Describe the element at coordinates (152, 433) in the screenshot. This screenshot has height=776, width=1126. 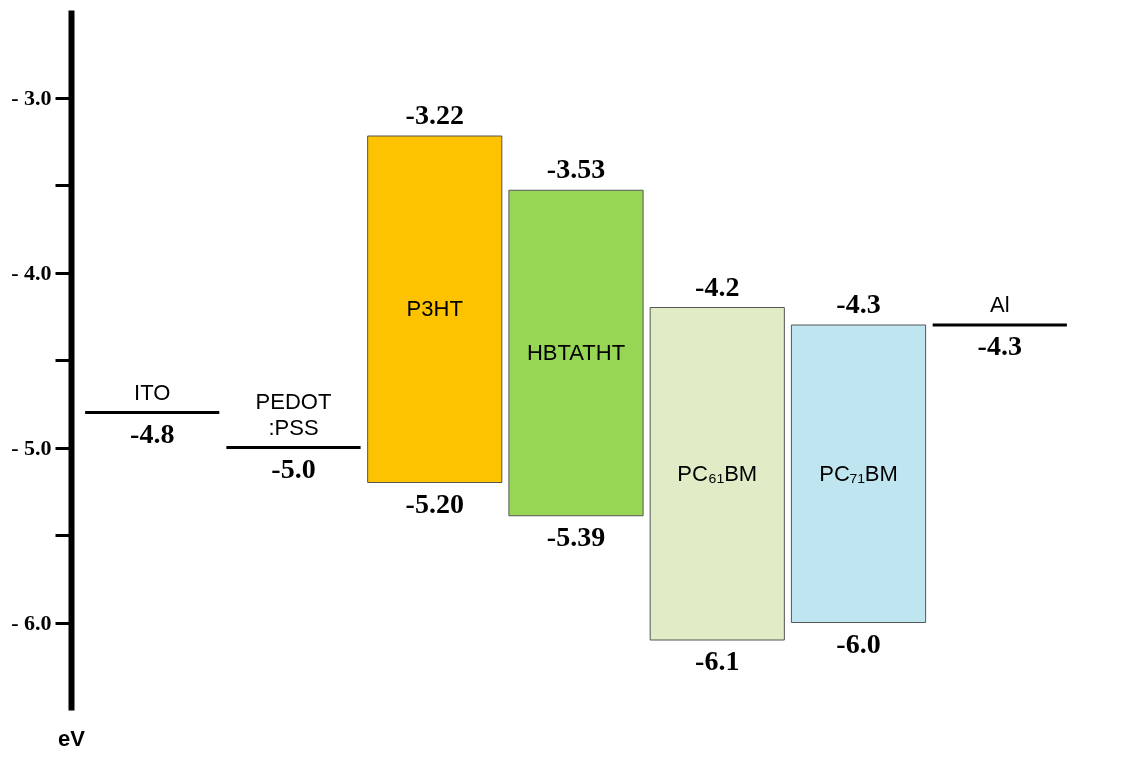
I see `annotation: -4.8` at that location.